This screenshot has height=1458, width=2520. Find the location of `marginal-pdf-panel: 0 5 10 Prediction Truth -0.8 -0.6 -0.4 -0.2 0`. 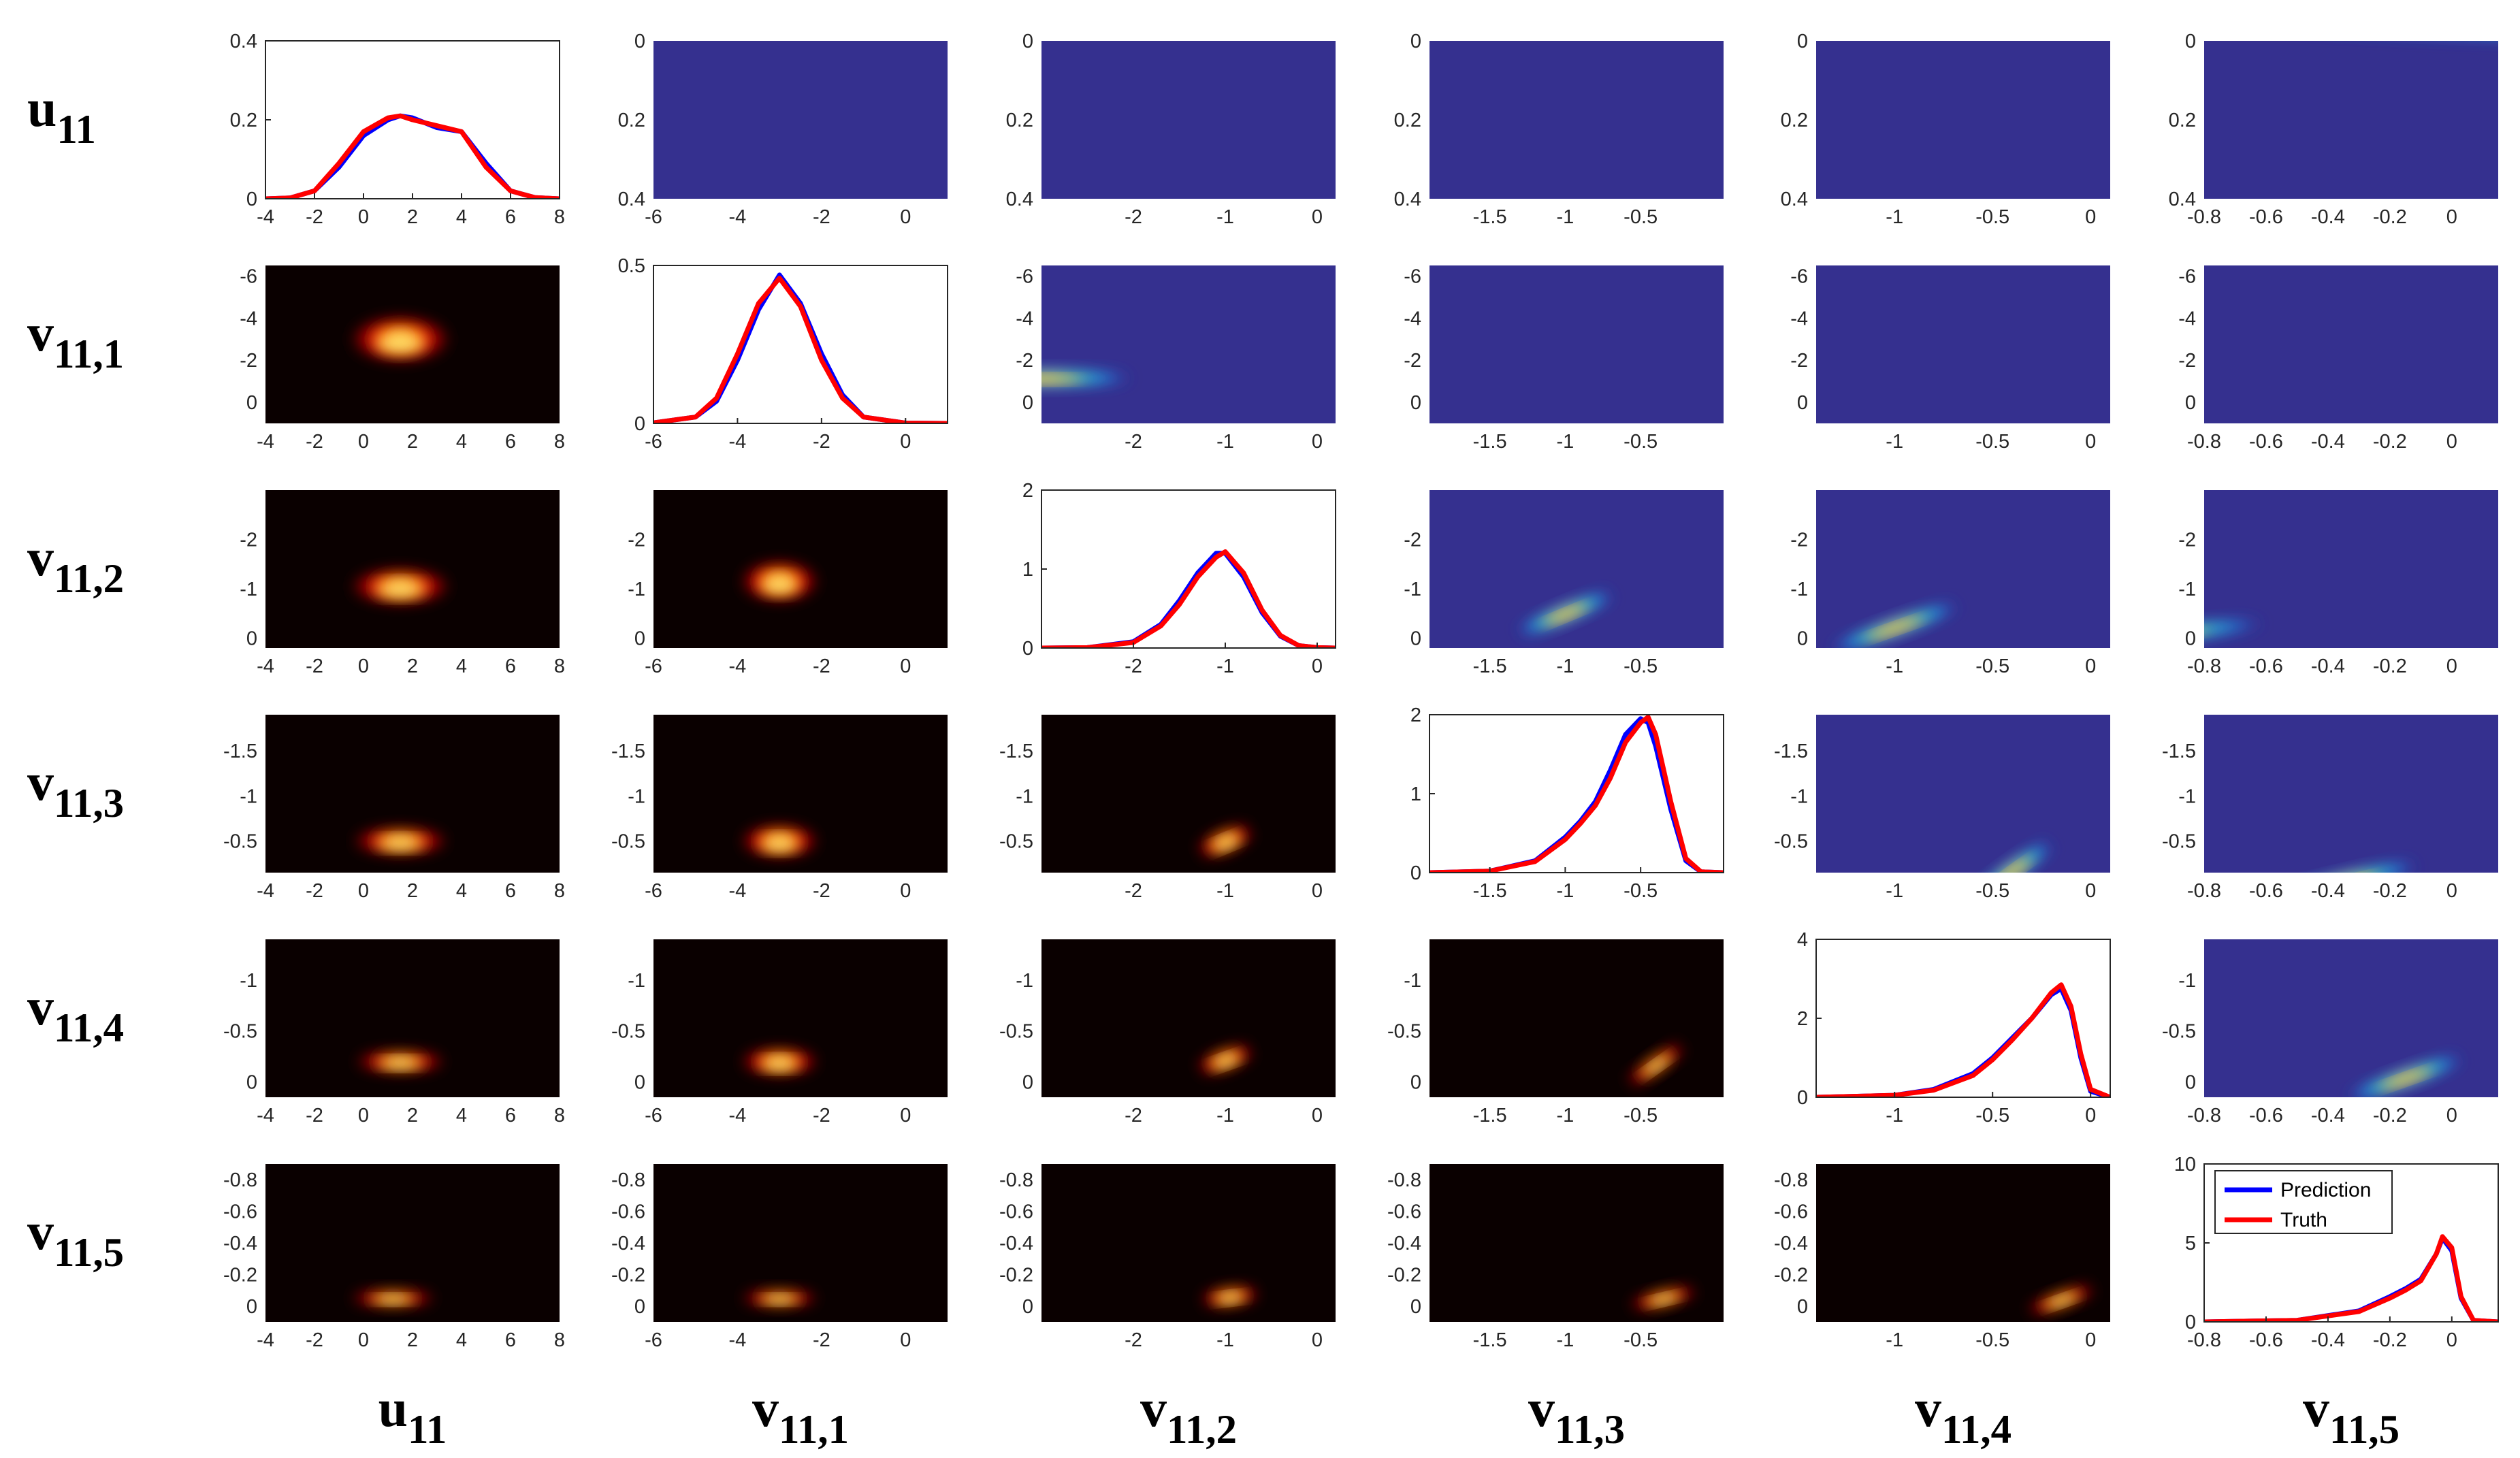

marginal-pdf-panel: 0 5 10 Prediction Truth -0.8 -0.6 -0.4 -0.2 0 is located at coordinates (2337, 1252).